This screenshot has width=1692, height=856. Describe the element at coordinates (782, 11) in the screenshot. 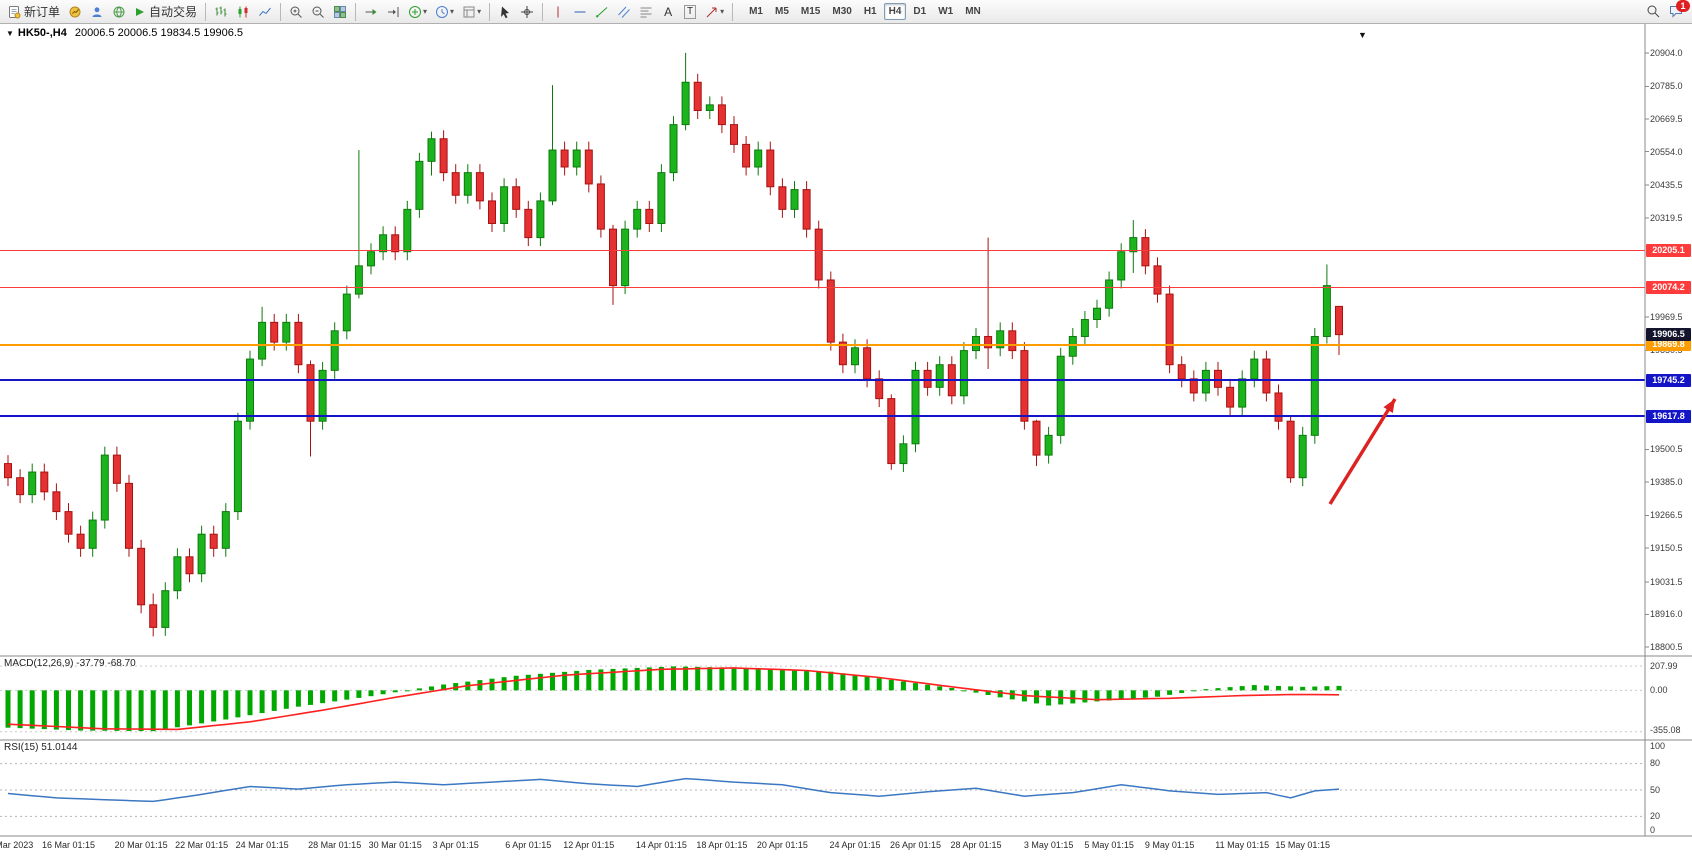

I see `timeframe-button-m5: M5` at that location.